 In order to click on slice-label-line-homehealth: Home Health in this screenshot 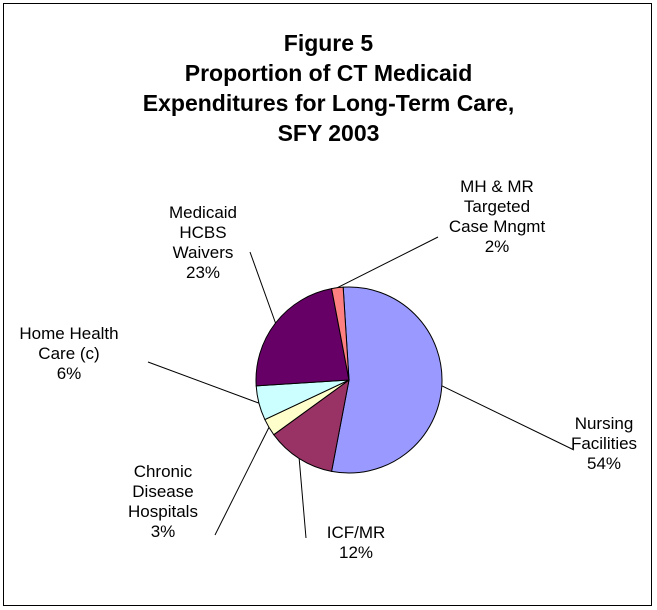, I will do `click(68, 333)`.